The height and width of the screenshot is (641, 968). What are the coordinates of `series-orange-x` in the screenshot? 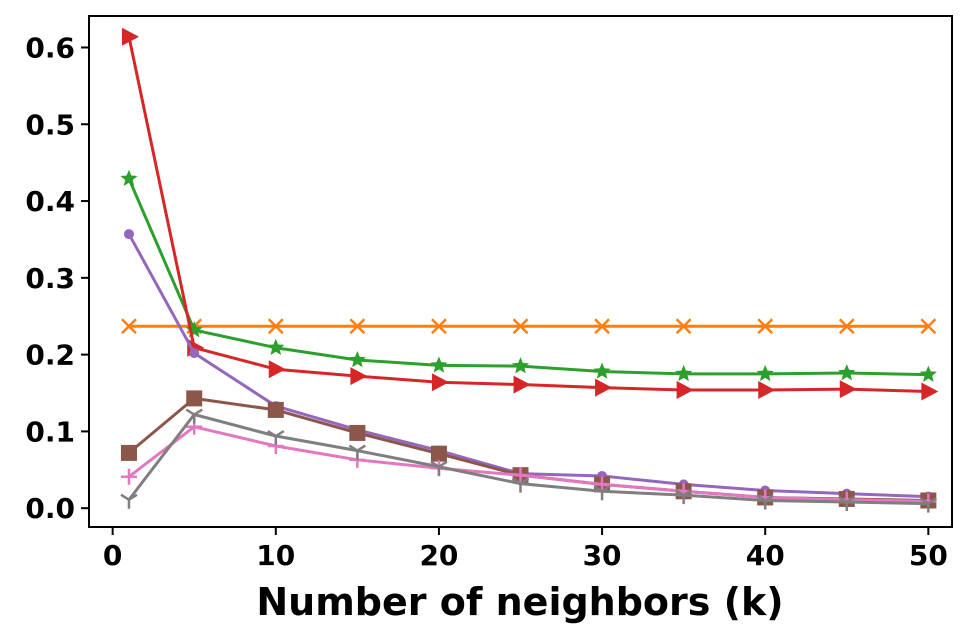 It's located at (529, 326).